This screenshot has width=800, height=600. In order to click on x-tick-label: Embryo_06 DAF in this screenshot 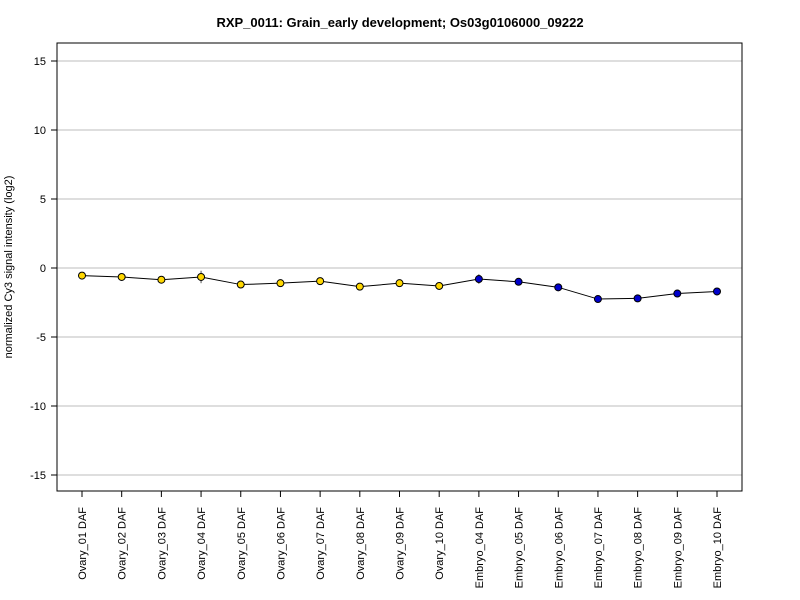, I will do `click(559, 548)`.